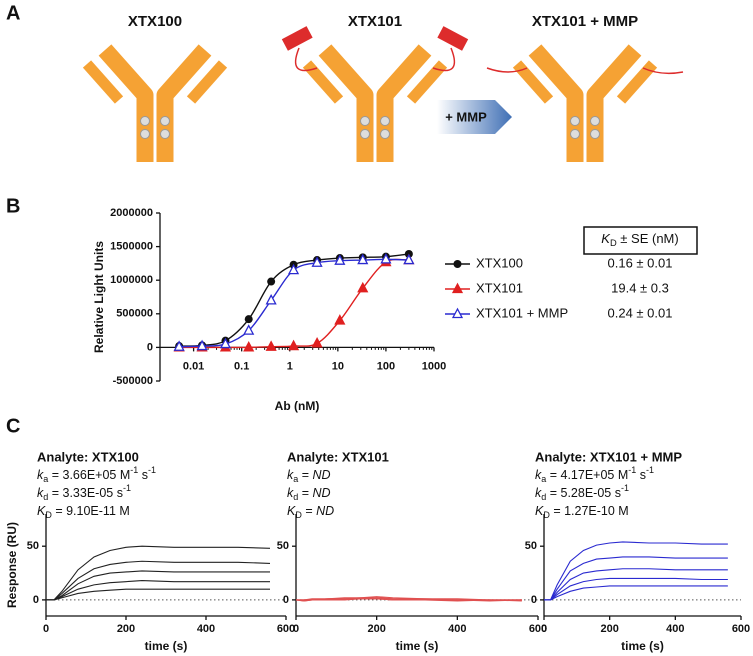  What do you see at coordinates (639, 239) in the screenshot?
I see `table-header: KD ± SE (nM)` at bounding box center [639, 239].